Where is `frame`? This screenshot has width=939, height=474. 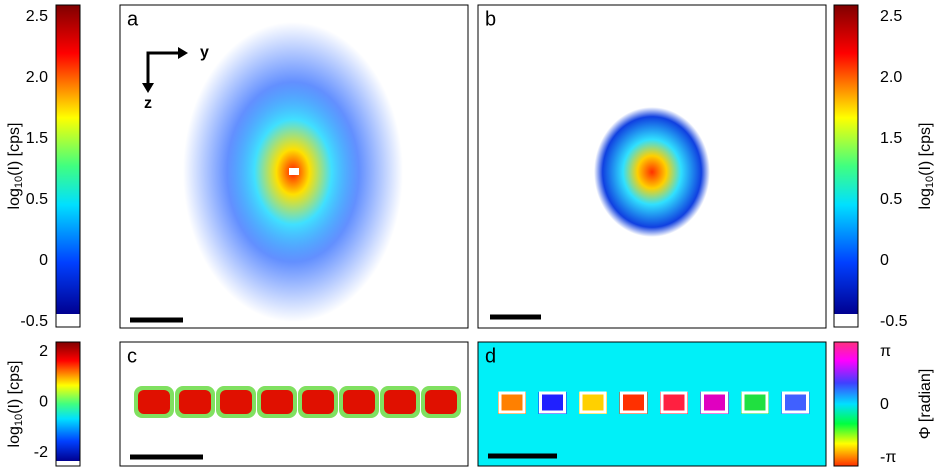
frame is located at coordinates (652, 404).